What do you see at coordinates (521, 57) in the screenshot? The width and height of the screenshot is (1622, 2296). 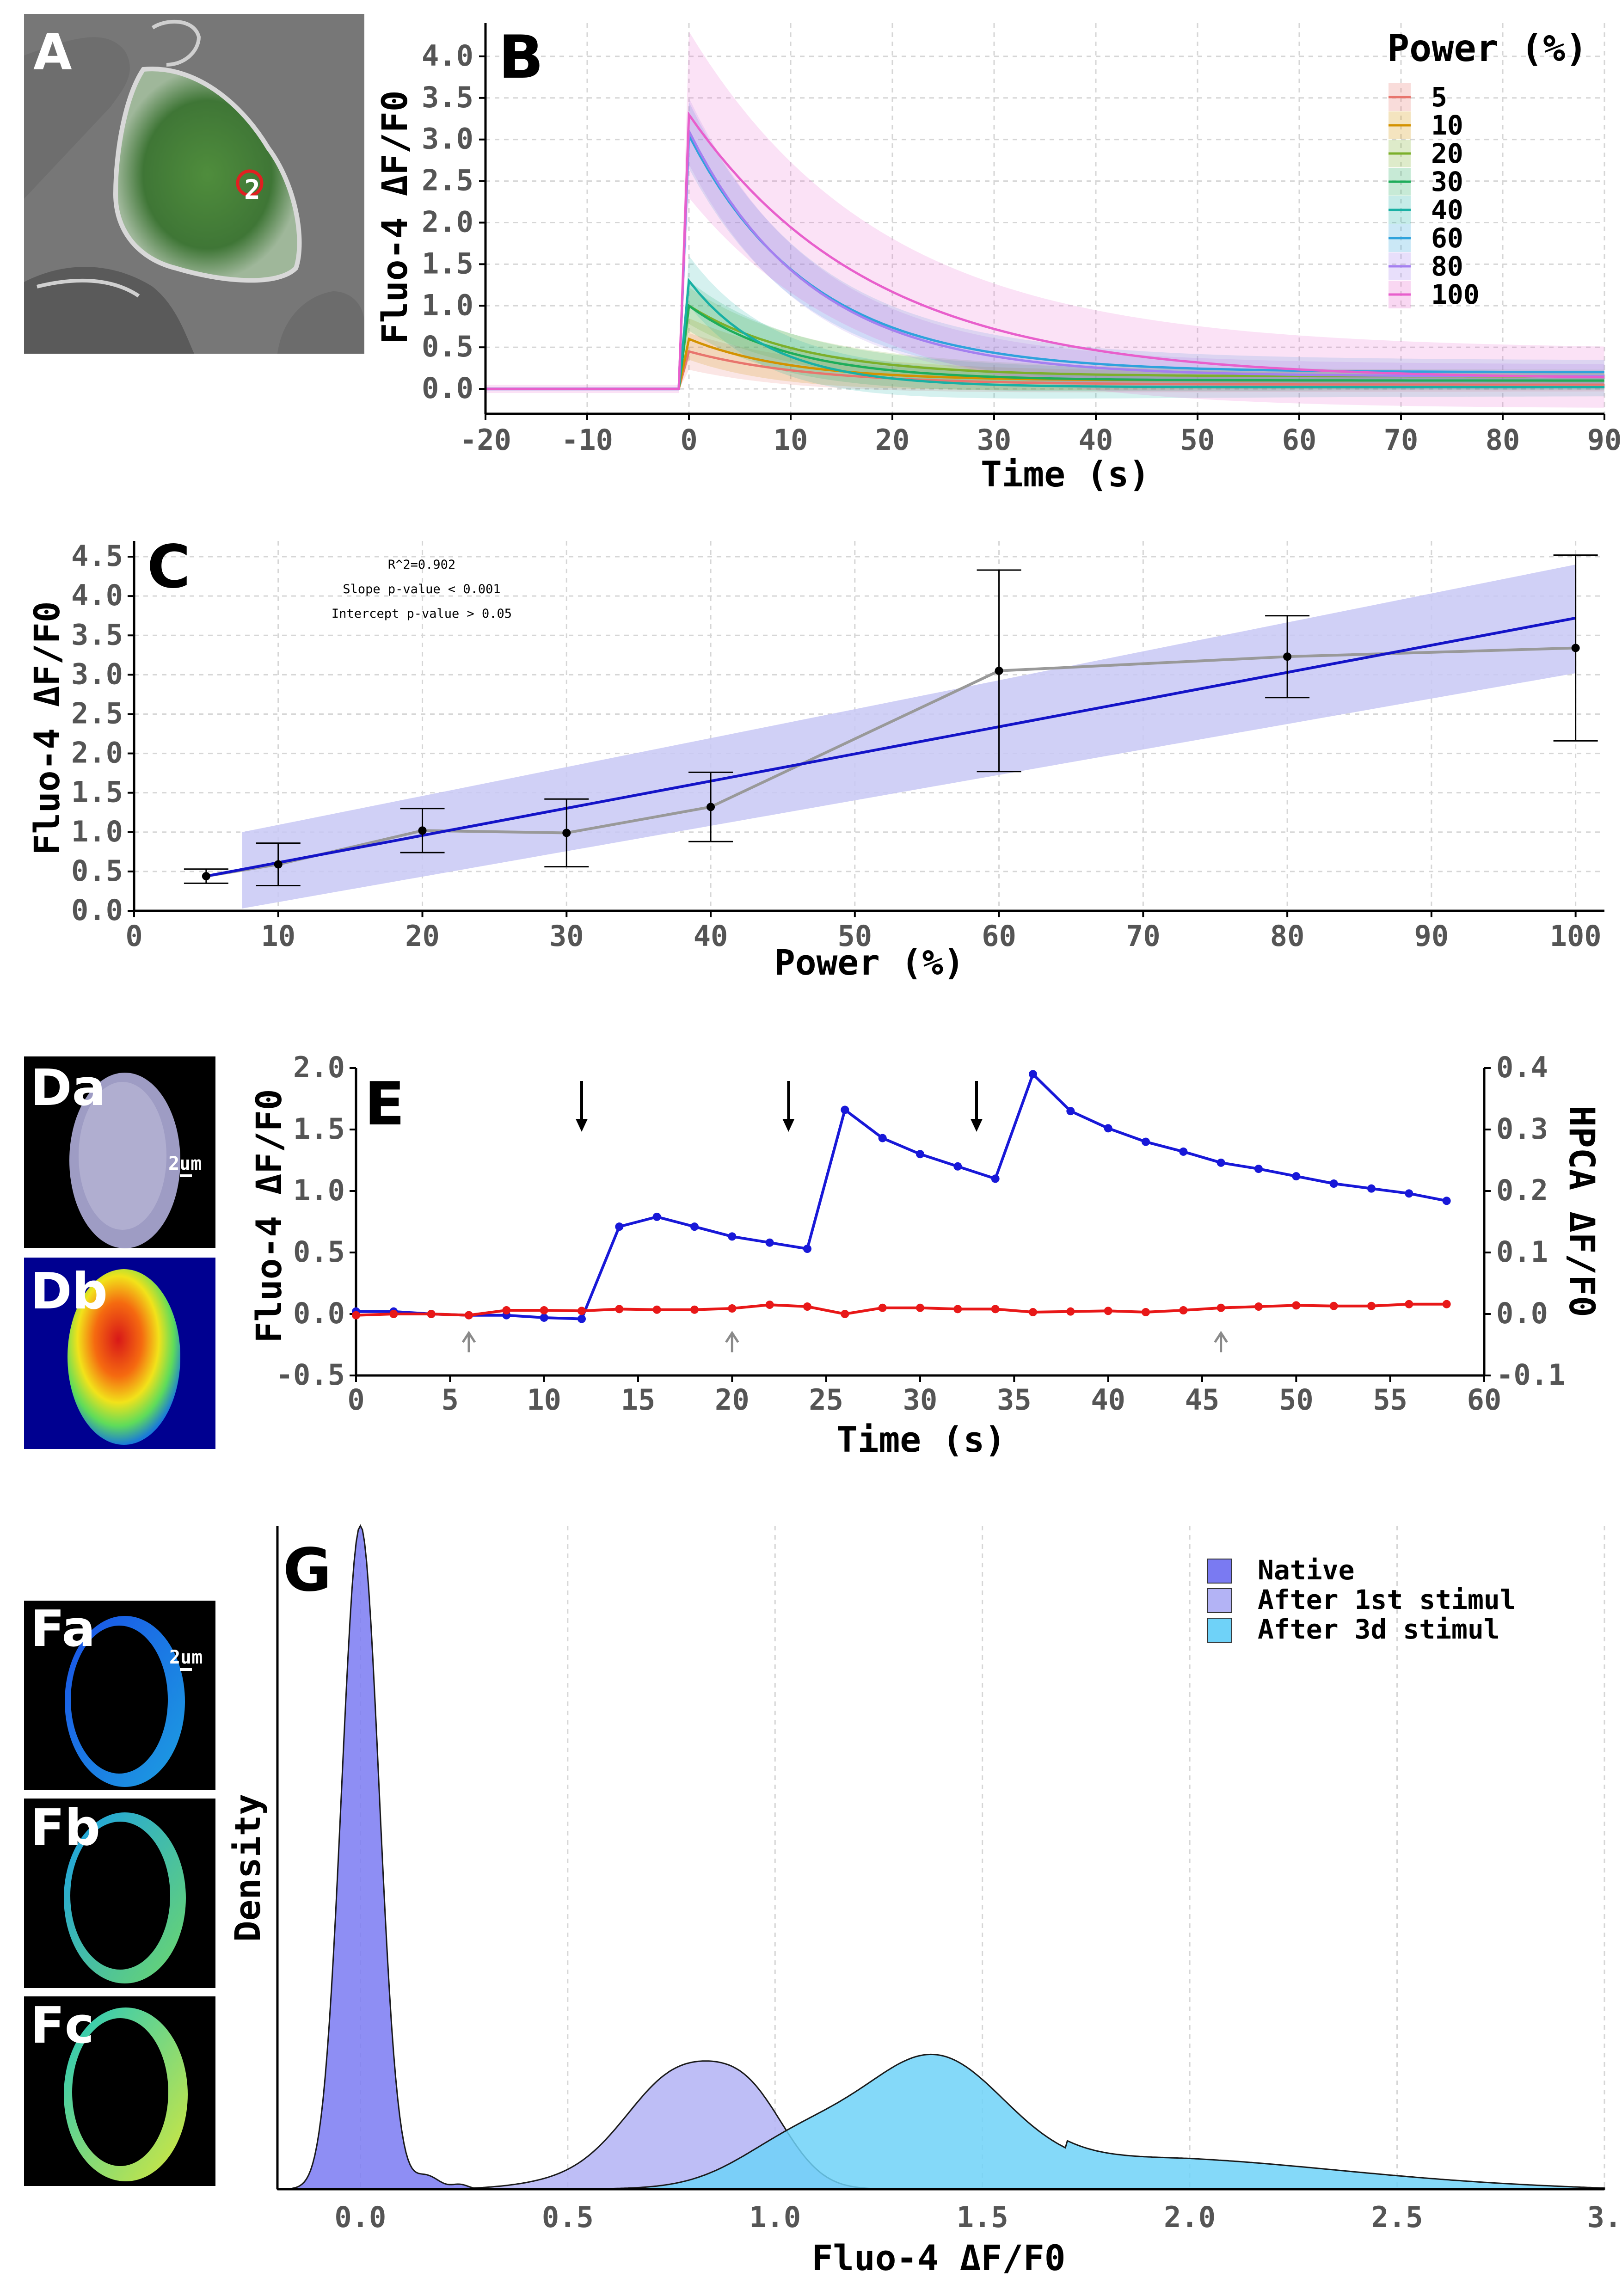 I see `panel-label-b: B` at bounding box center [521, 57].